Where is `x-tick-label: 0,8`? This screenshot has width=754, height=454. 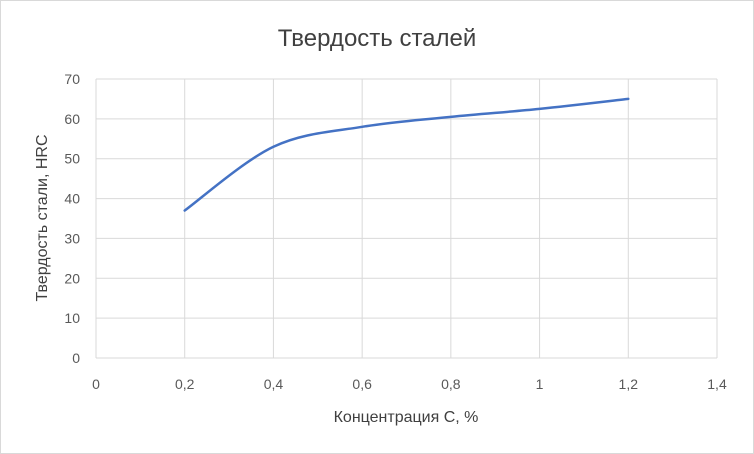
x-tick-label: 0,8 is located at coordinates (451, 384).